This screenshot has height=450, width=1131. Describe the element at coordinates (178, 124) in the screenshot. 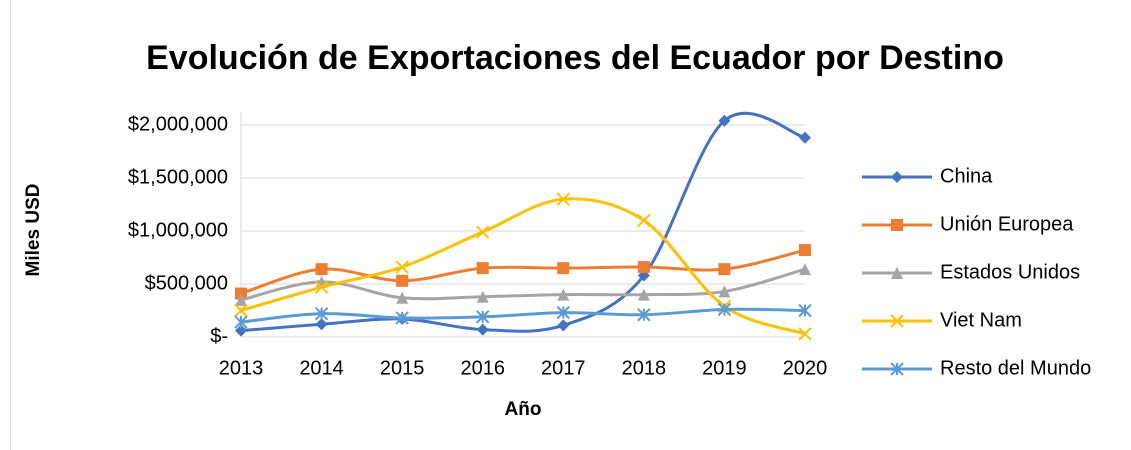

I see `y-tick-label: $2,000,000` at that location.